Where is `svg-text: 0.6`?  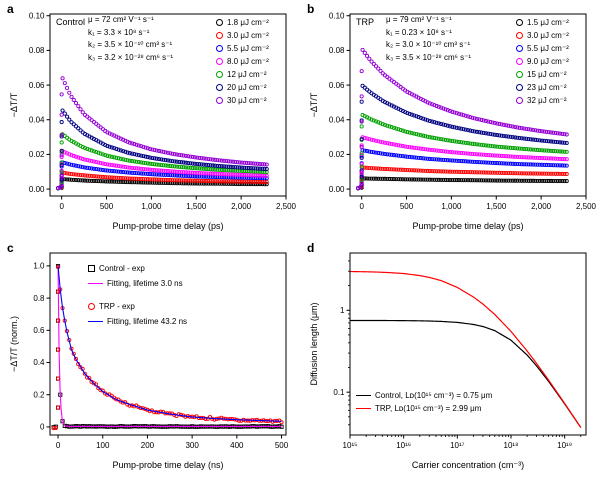 svg-text: 0.6 is located at coordinates (39, 330).